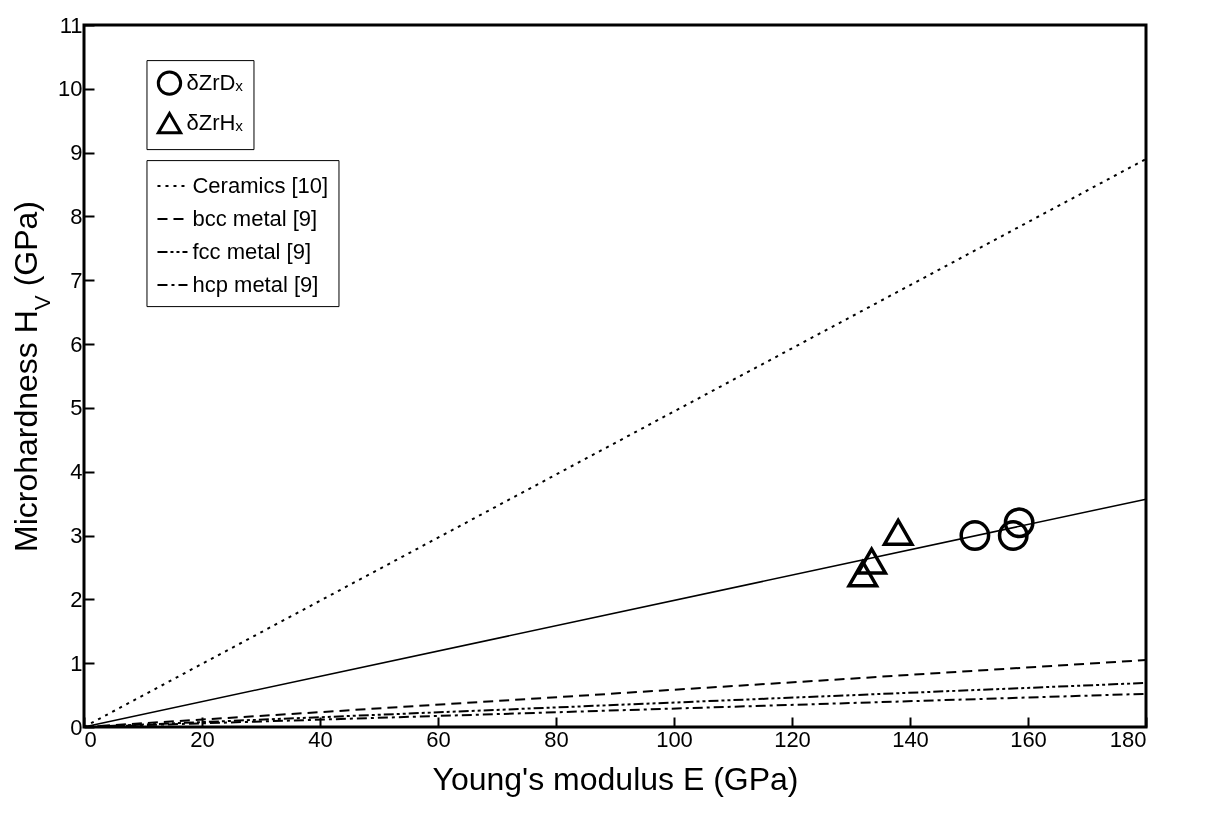 The width and height of the screenshot is (1217, 829). Describe the element at coordinates (215, 123) in the screenshot. I see `legend-label: δZrHₓ` at that location.